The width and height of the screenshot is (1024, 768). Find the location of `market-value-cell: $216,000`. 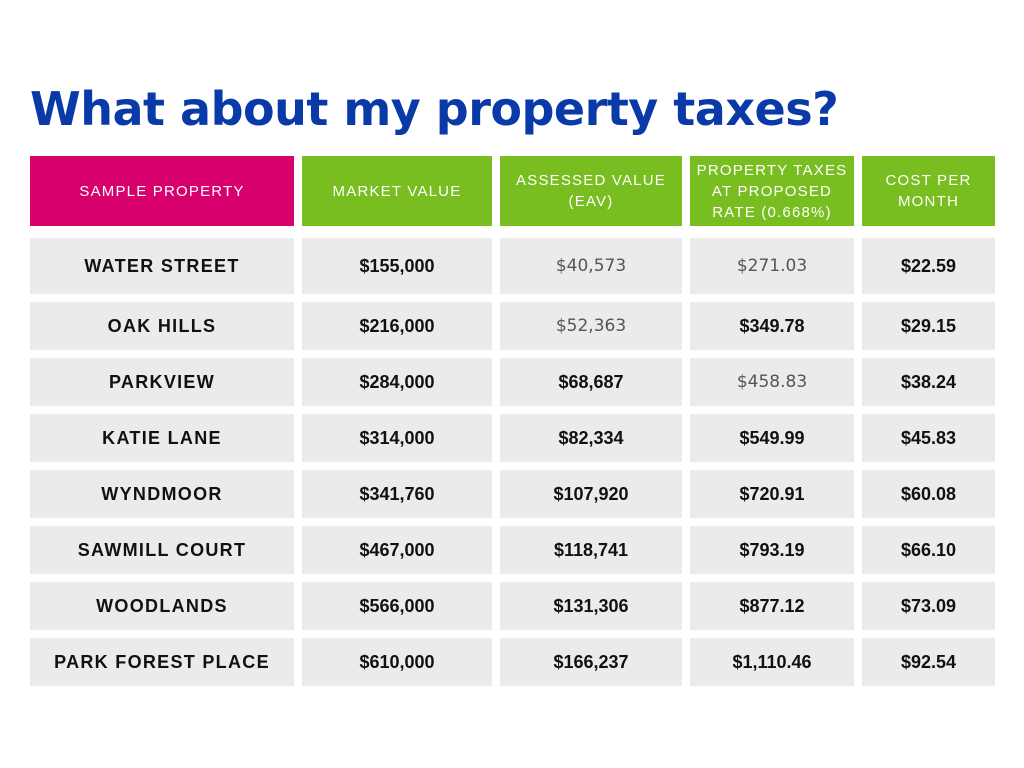

market-value-cell: $216,000 is located at coordinates (397, 326).